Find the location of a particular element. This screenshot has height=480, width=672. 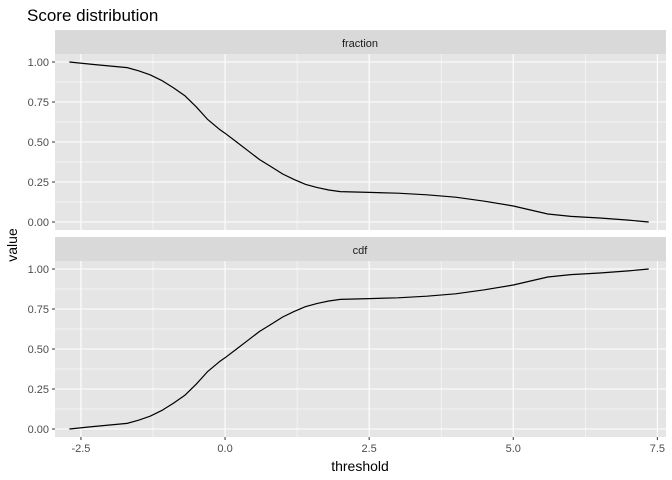

y-axis-title: value is located at coordinates (12, 245).